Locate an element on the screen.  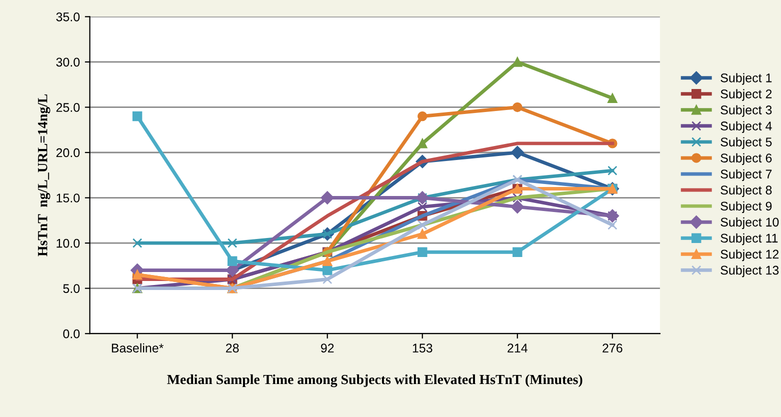
legend-label: Subject 13 is located at coordinates (749, 271).